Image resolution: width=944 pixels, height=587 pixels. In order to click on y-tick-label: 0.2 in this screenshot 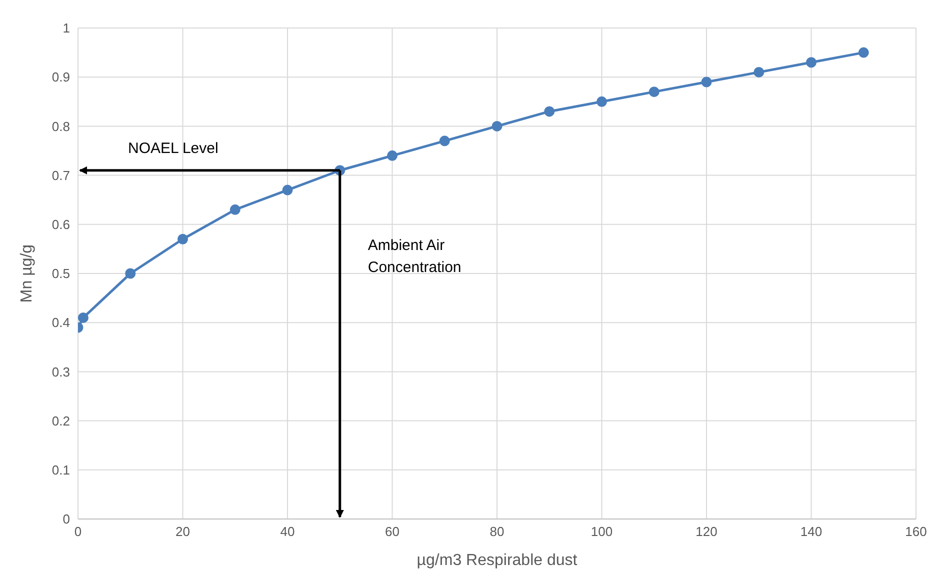, I will do `click(61, 420)`.